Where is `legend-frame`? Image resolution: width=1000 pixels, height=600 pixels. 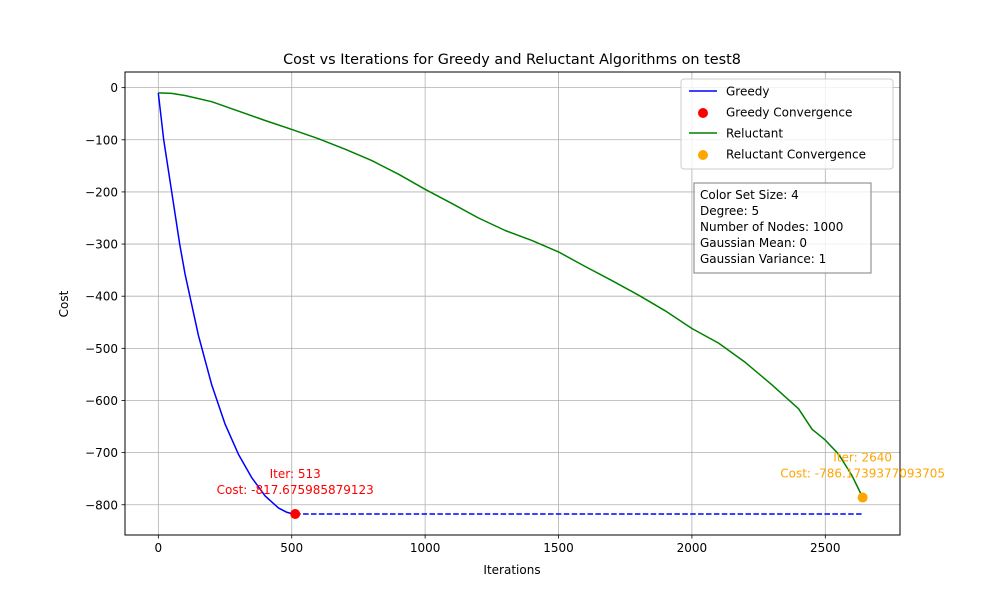 legend-frame is located at coordinates (787, 124).